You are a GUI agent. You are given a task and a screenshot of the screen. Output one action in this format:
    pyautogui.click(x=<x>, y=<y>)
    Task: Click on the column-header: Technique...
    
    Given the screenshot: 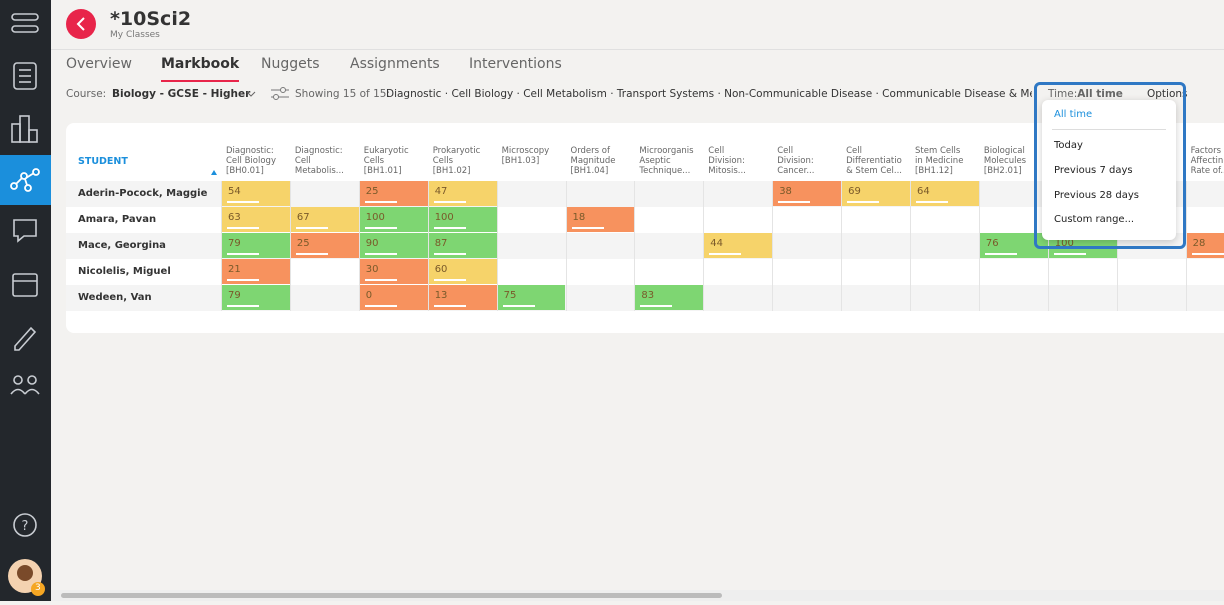 What is the action you would take?
    pyautogui.click(x=665, y=171)
    